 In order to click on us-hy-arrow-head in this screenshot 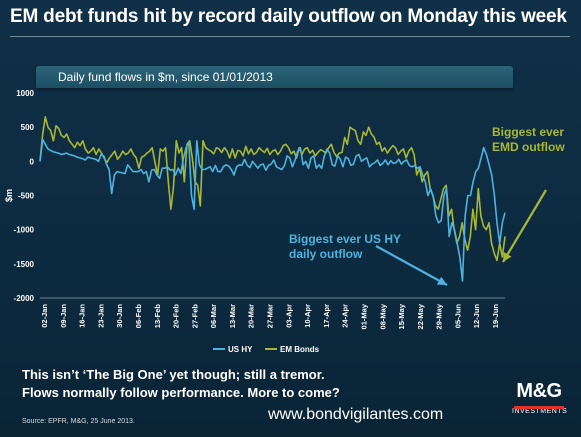, I will do `click(441, 280)`.